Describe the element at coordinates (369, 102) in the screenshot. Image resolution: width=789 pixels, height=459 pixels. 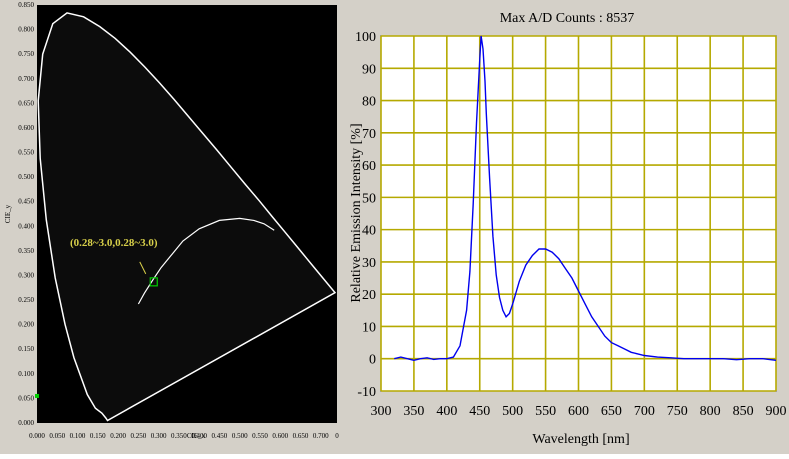
I see `y-tick-label: 80` at that location.